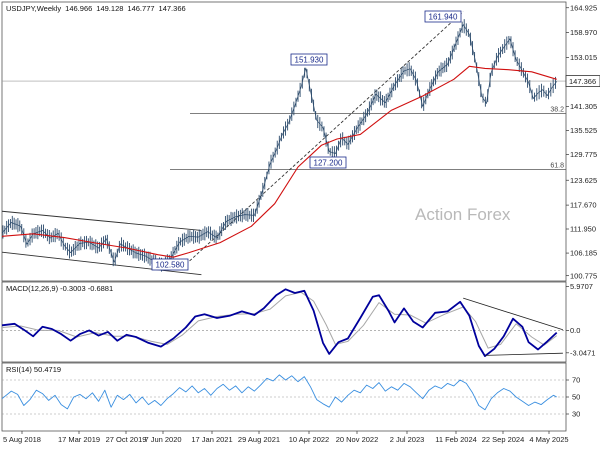 The image size is (600, 450). I want to click on rsi-y-tick-label: 50, so click(576, 397).